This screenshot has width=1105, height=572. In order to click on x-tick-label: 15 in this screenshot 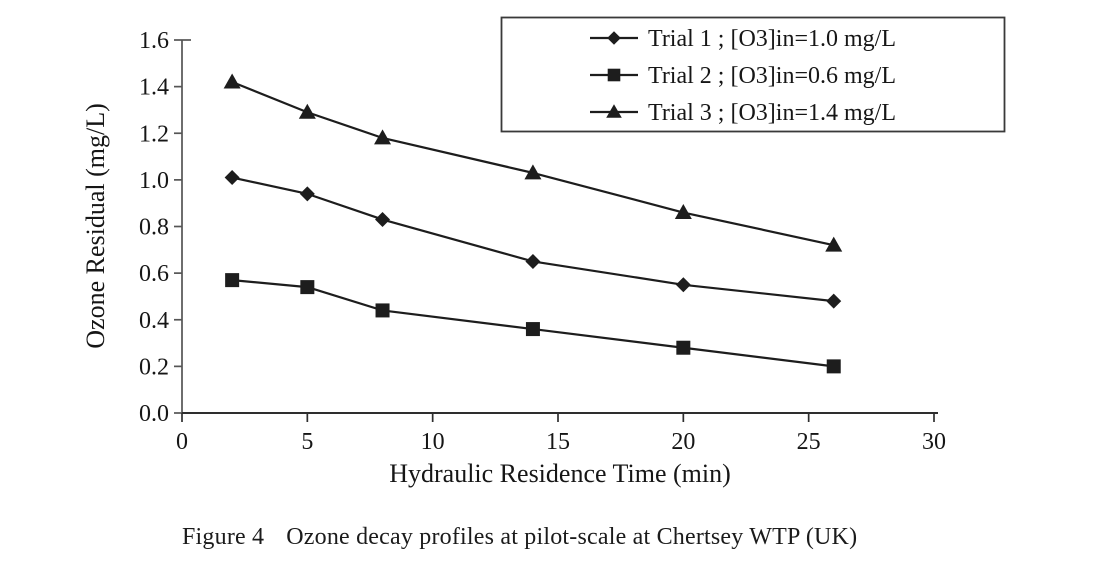, I will do `click(558, 442)`.